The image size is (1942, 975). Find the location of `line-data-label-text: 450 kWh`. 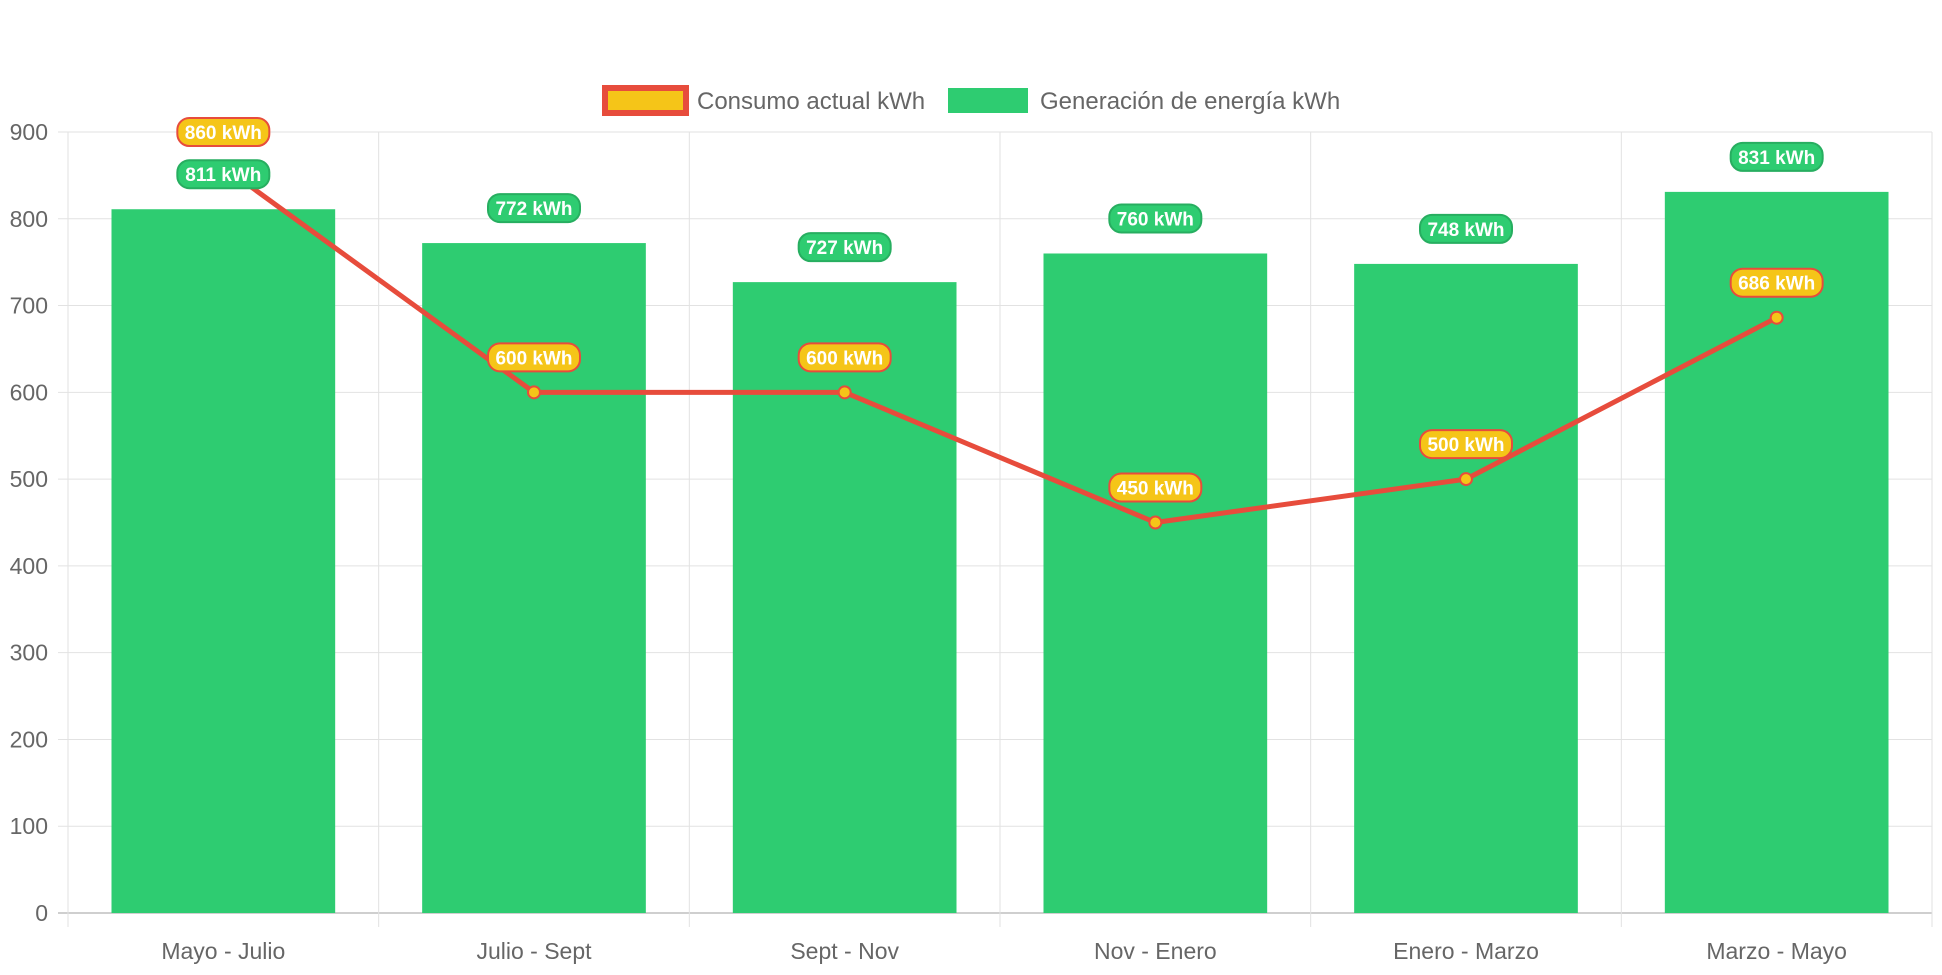

line-data-label-text: 450 kWh is located at coordinates (1155, 489).